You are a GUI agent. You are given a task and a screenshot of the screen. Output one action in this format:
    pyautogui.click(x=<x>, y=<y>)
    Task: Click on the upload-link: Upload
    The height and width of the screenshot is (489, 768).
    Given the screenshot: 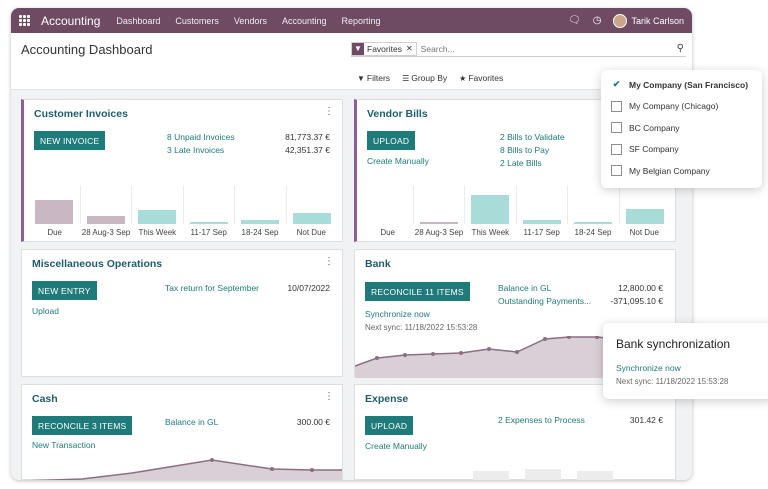 What is the action you would take?
    pyautogui.click(x=45, y=311)
    